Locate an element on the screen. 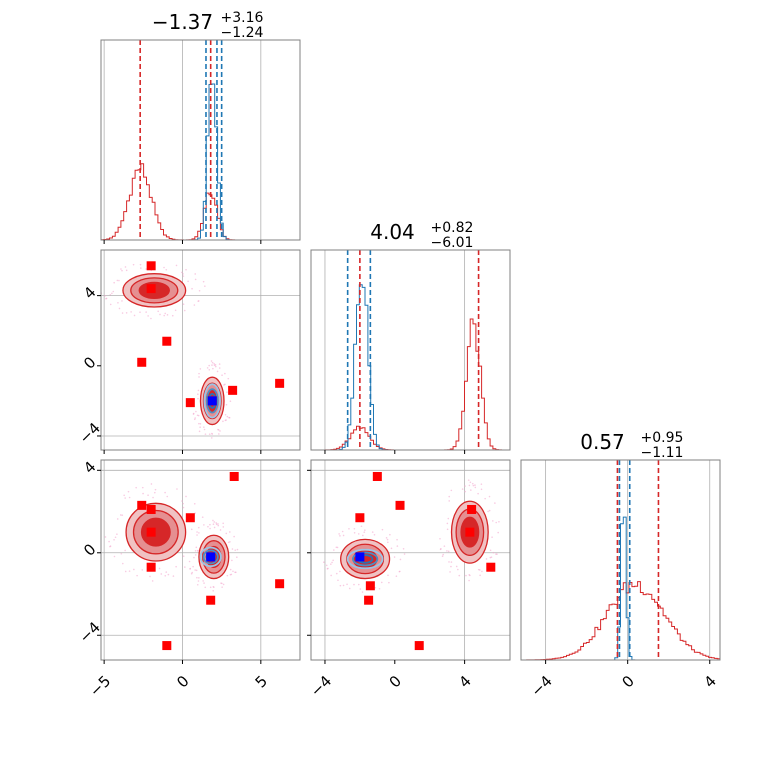 This screenshot has width=760, height=760. hist-p2-red-step is located at coordinates (620, 621).